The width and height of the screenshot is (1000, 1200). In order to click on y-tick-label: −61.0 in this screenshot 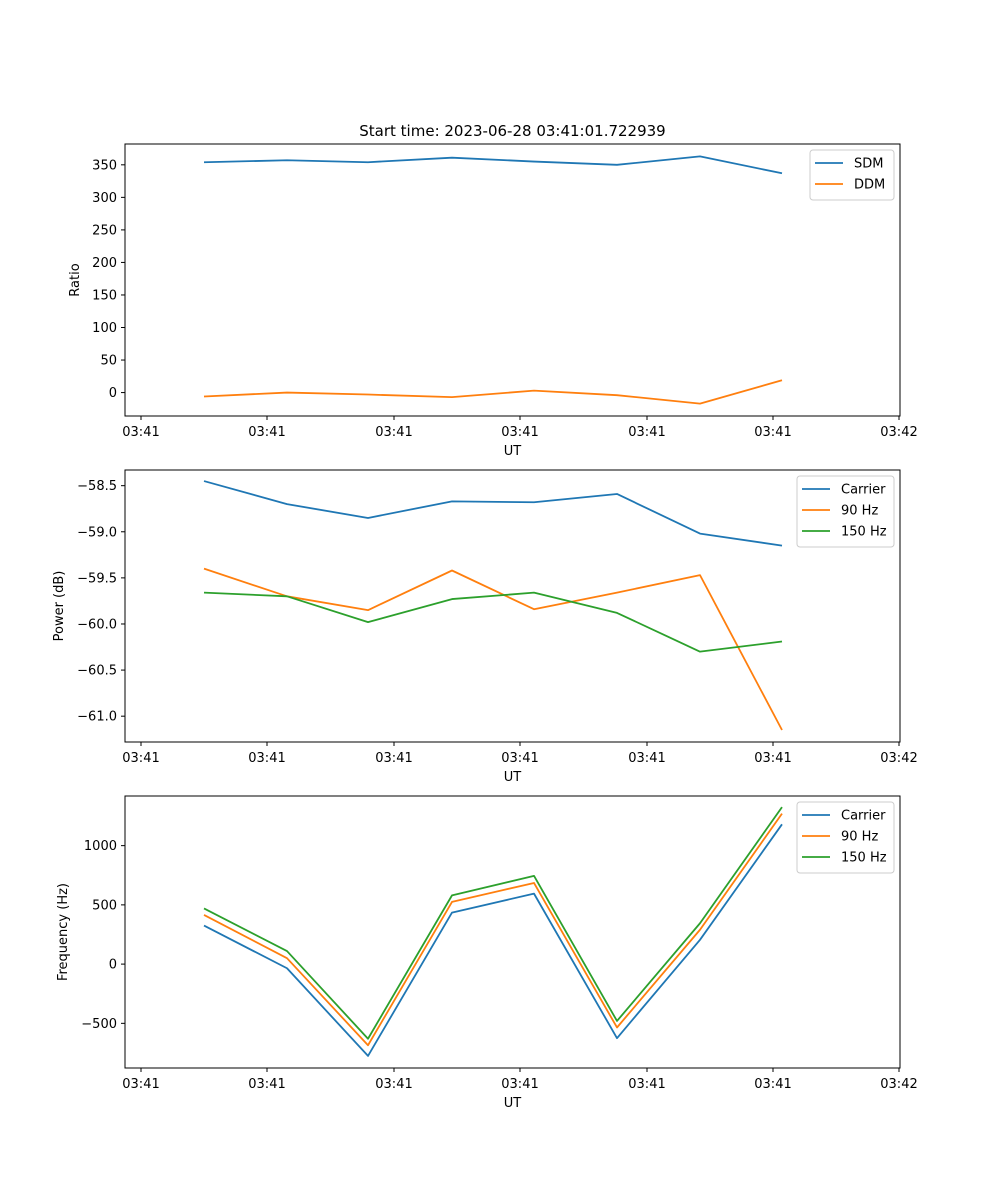, I will do `click(97, 717)`.